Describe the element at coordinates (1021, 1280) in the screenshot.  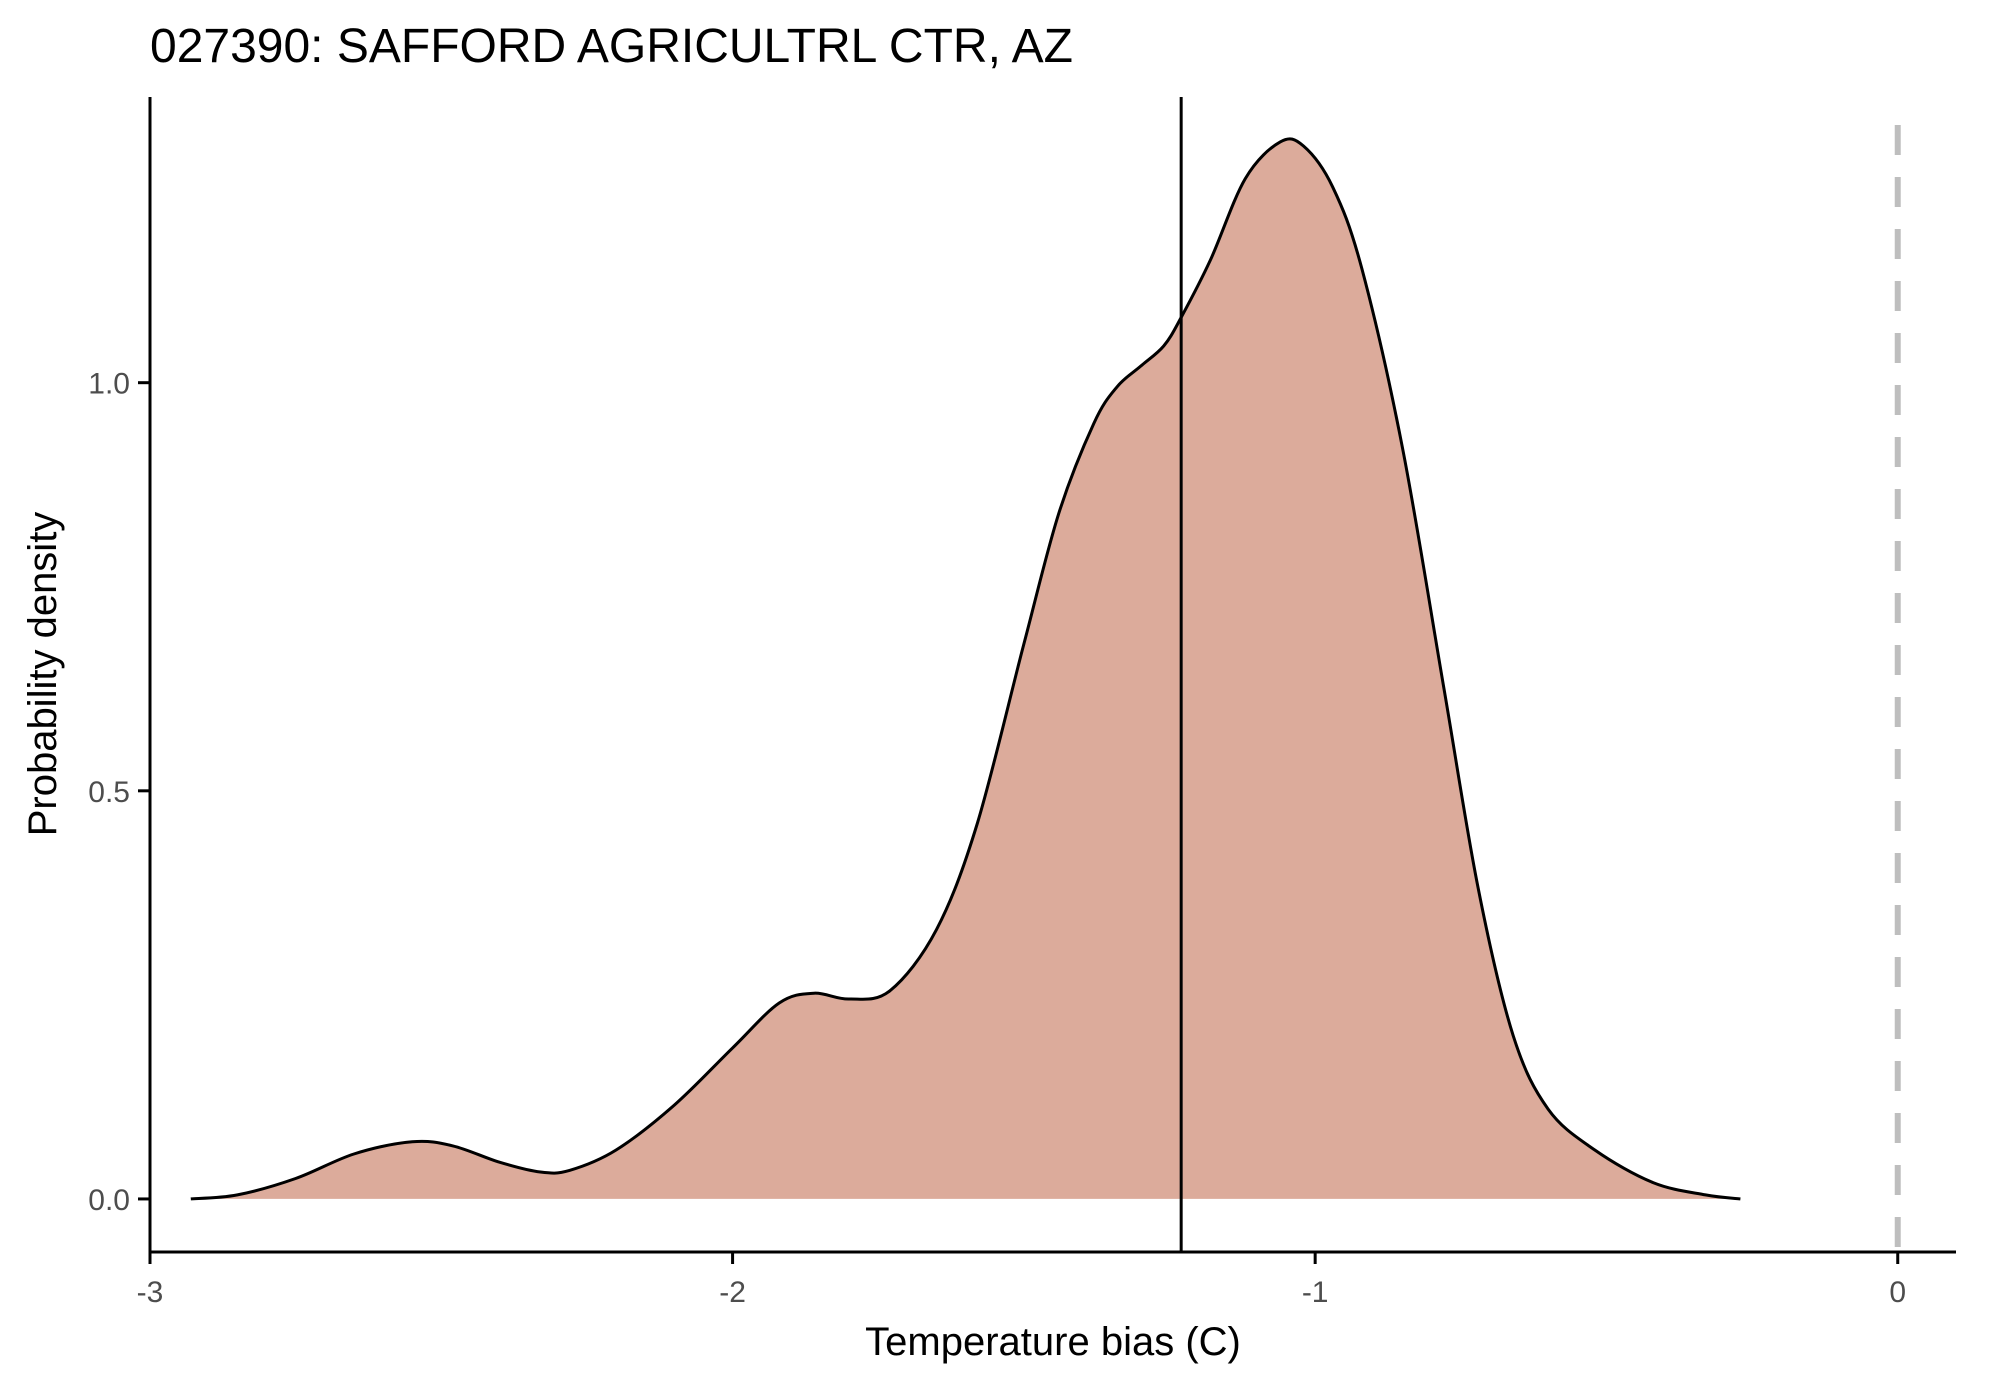
I see `x-axis-ticks: -3 -2 -1 0` at that location.